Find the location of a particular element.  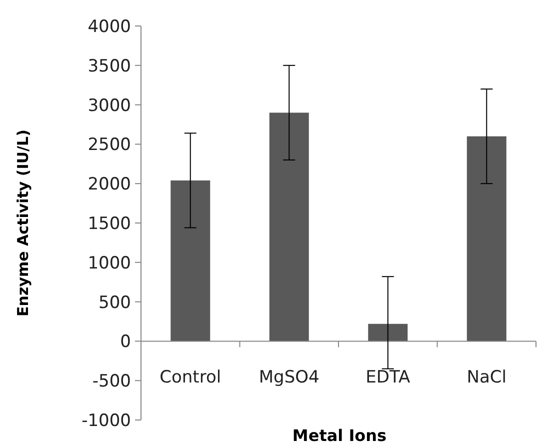

x-tick-label: MgSO4 is located at coordinates (289, 378).